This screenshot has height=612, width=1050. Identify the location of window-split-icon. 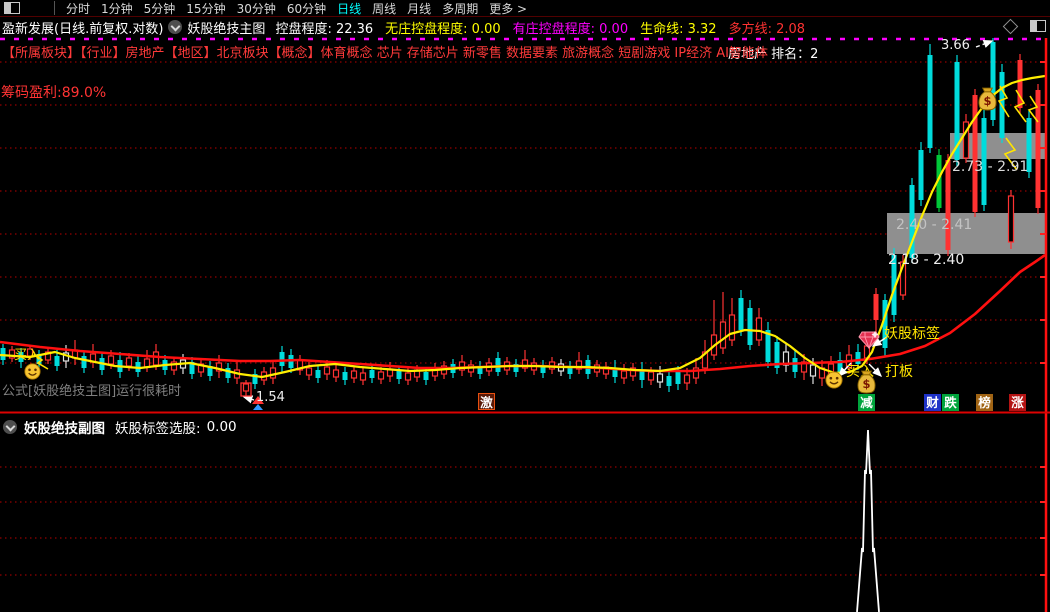
(1038, 26).